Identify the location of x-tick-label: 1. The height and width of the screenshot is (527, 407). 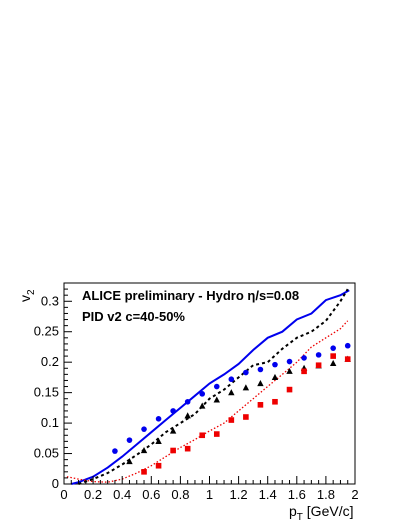
(209, 494).